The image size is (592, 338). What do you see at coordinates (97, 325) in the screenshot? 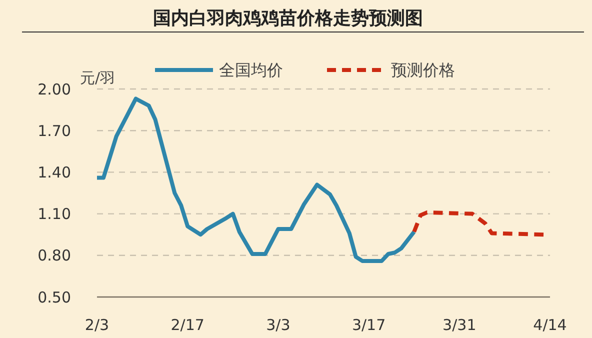
I see `x-tick-label: 2/3` at bounding box center [97, 325].